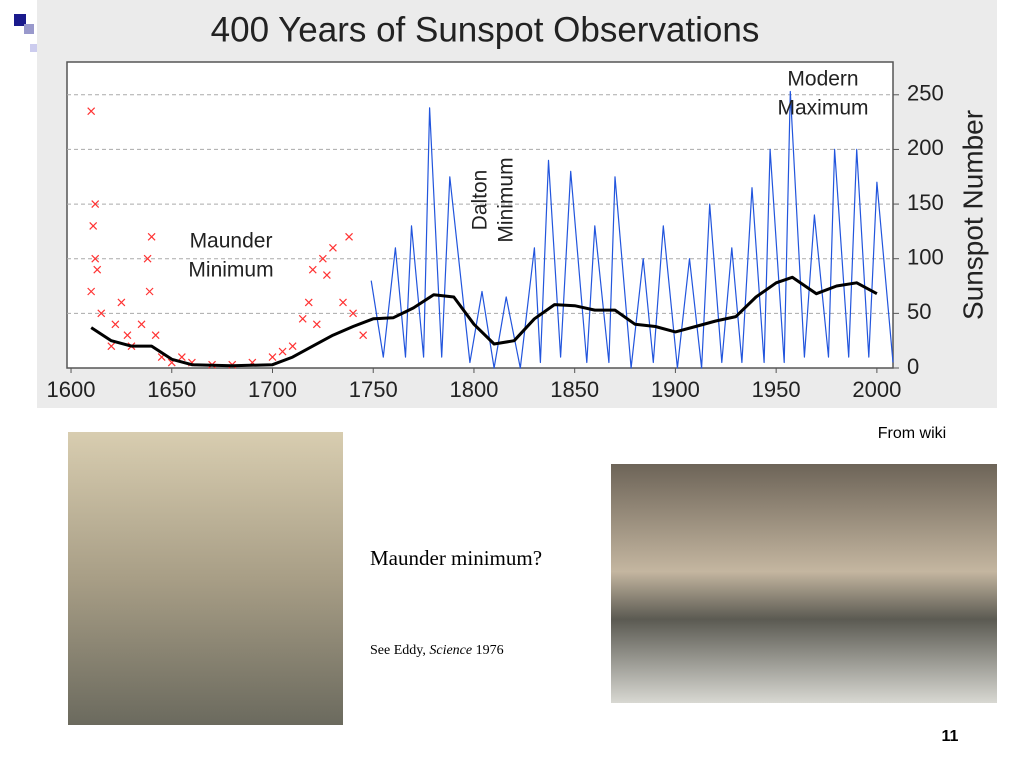 The image size is (1024, 768). What do you see at coordinates (473, 389) in the screenshot?
I see `x-tick-label: 1800` at bounding box center [473, 389].